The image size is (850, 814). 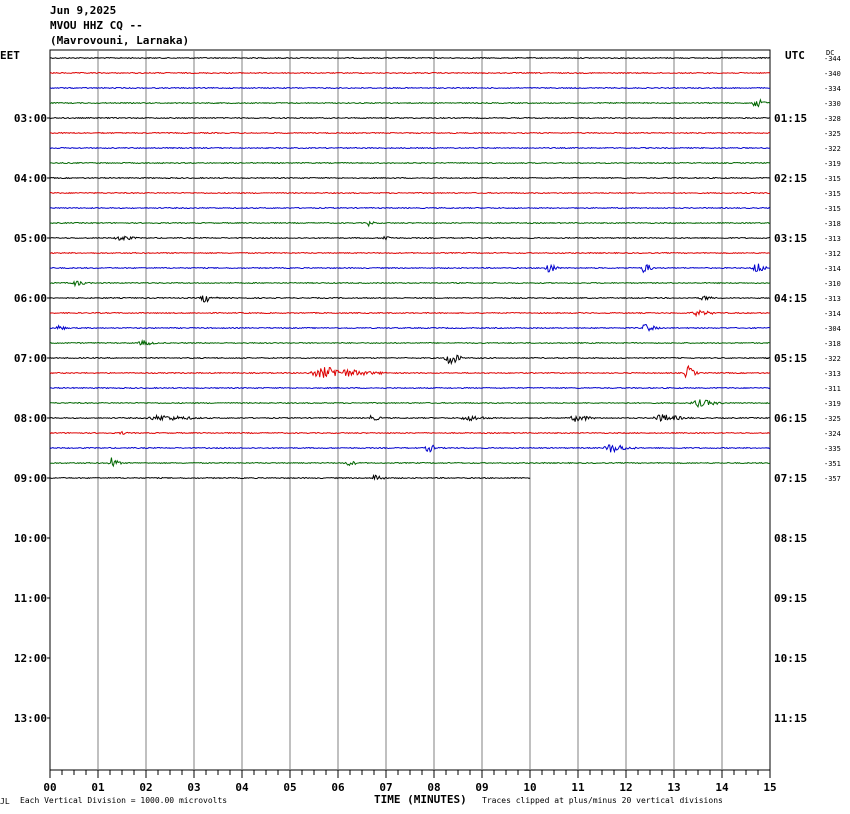 I want to click on x-tick-label: 09, so click(x=481, y=787).